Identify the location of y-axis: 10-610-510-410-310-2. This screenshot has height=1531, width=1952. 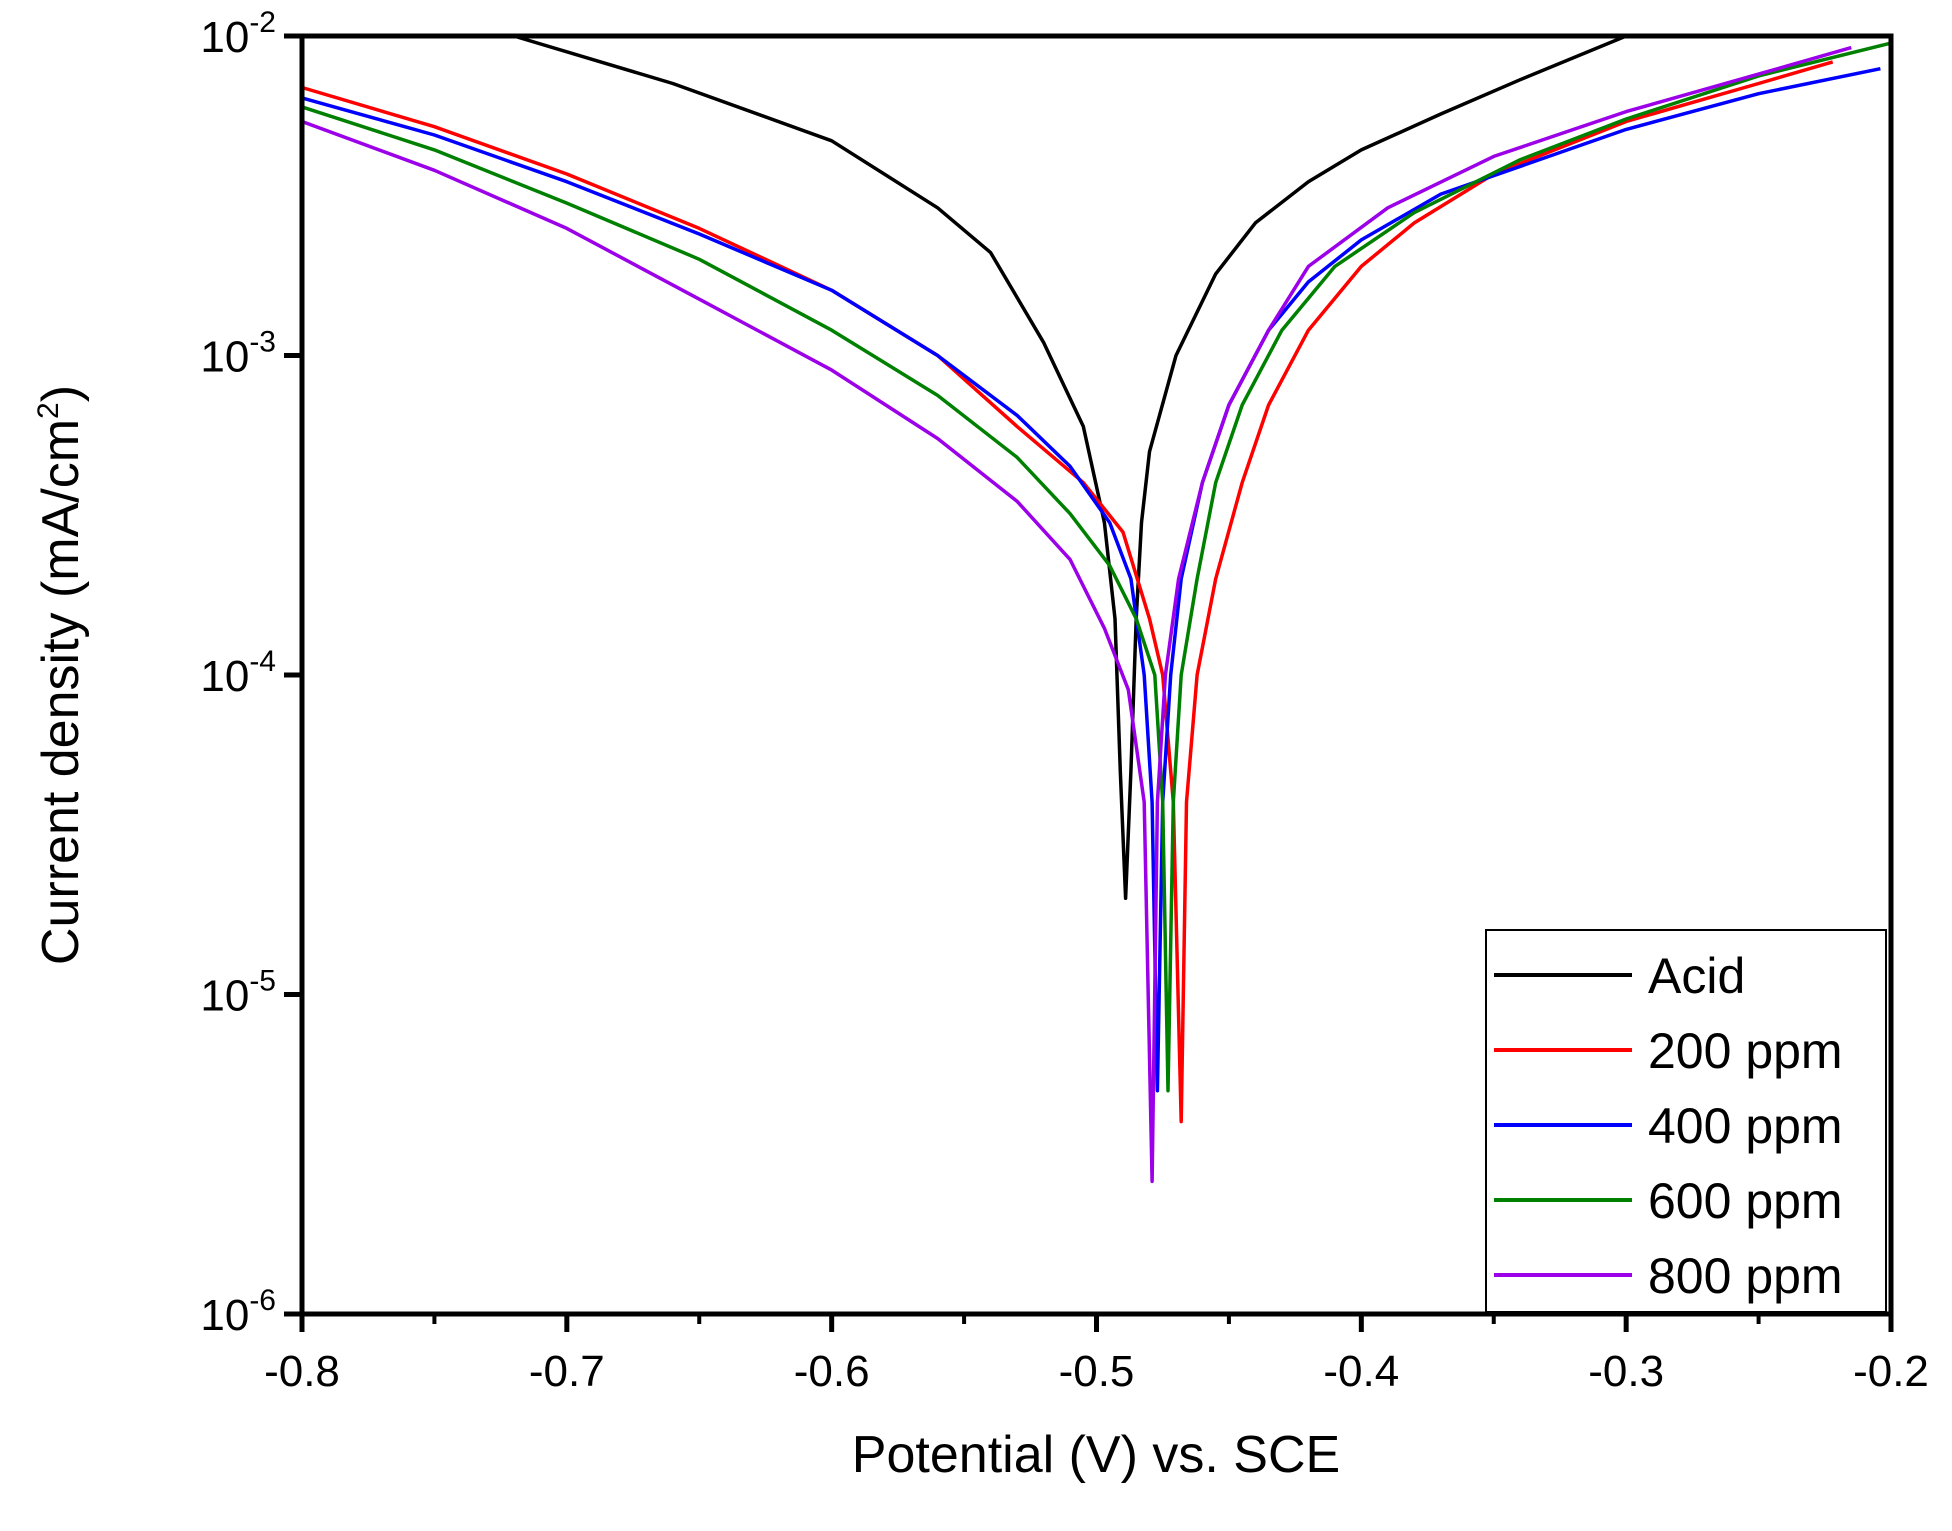
(251, 673).